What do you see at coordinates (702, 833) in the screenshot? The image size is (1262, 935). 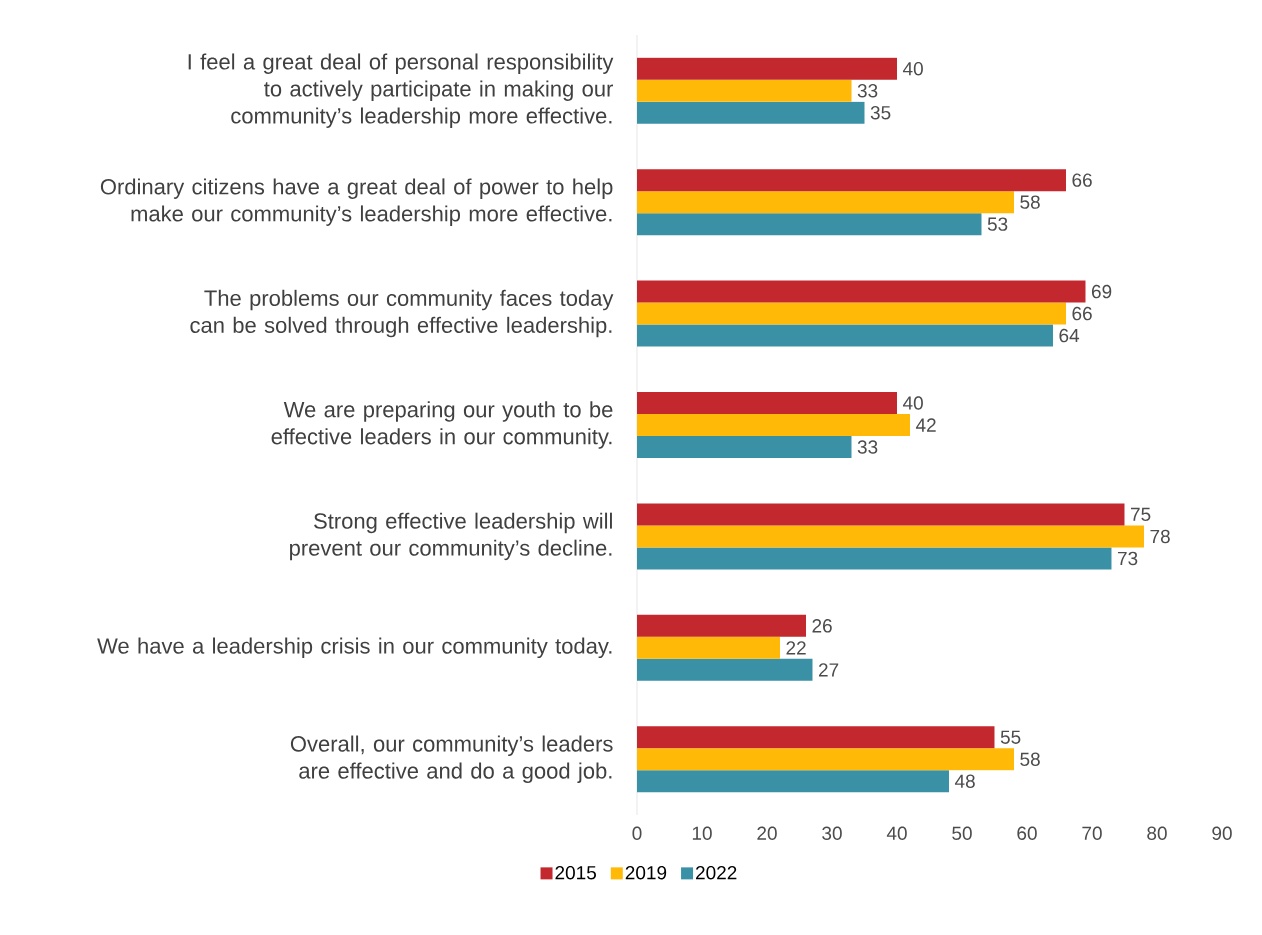 I see `x-tick-label: 10` at bounding box center [702, 833].